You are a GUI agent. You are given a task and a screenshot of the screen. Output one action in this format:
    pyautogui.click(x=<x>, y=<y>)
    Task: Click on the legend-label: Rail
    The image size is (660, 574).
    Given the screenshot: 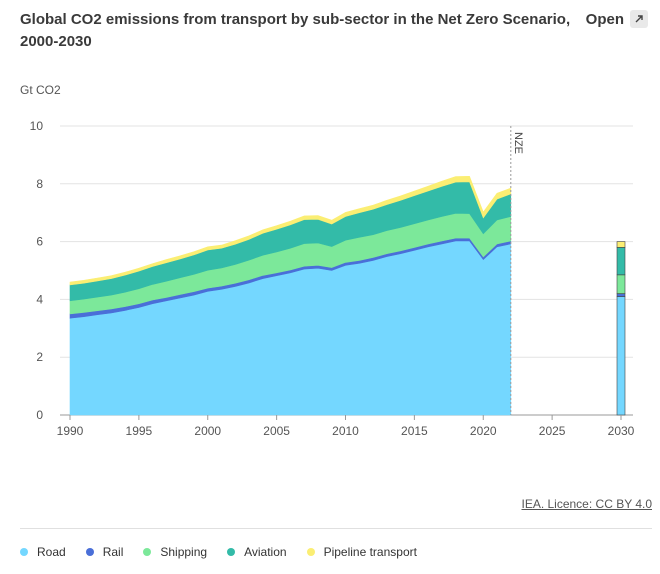 What is the action you would take?
    pyautogui.click(x=113, y=552)
    